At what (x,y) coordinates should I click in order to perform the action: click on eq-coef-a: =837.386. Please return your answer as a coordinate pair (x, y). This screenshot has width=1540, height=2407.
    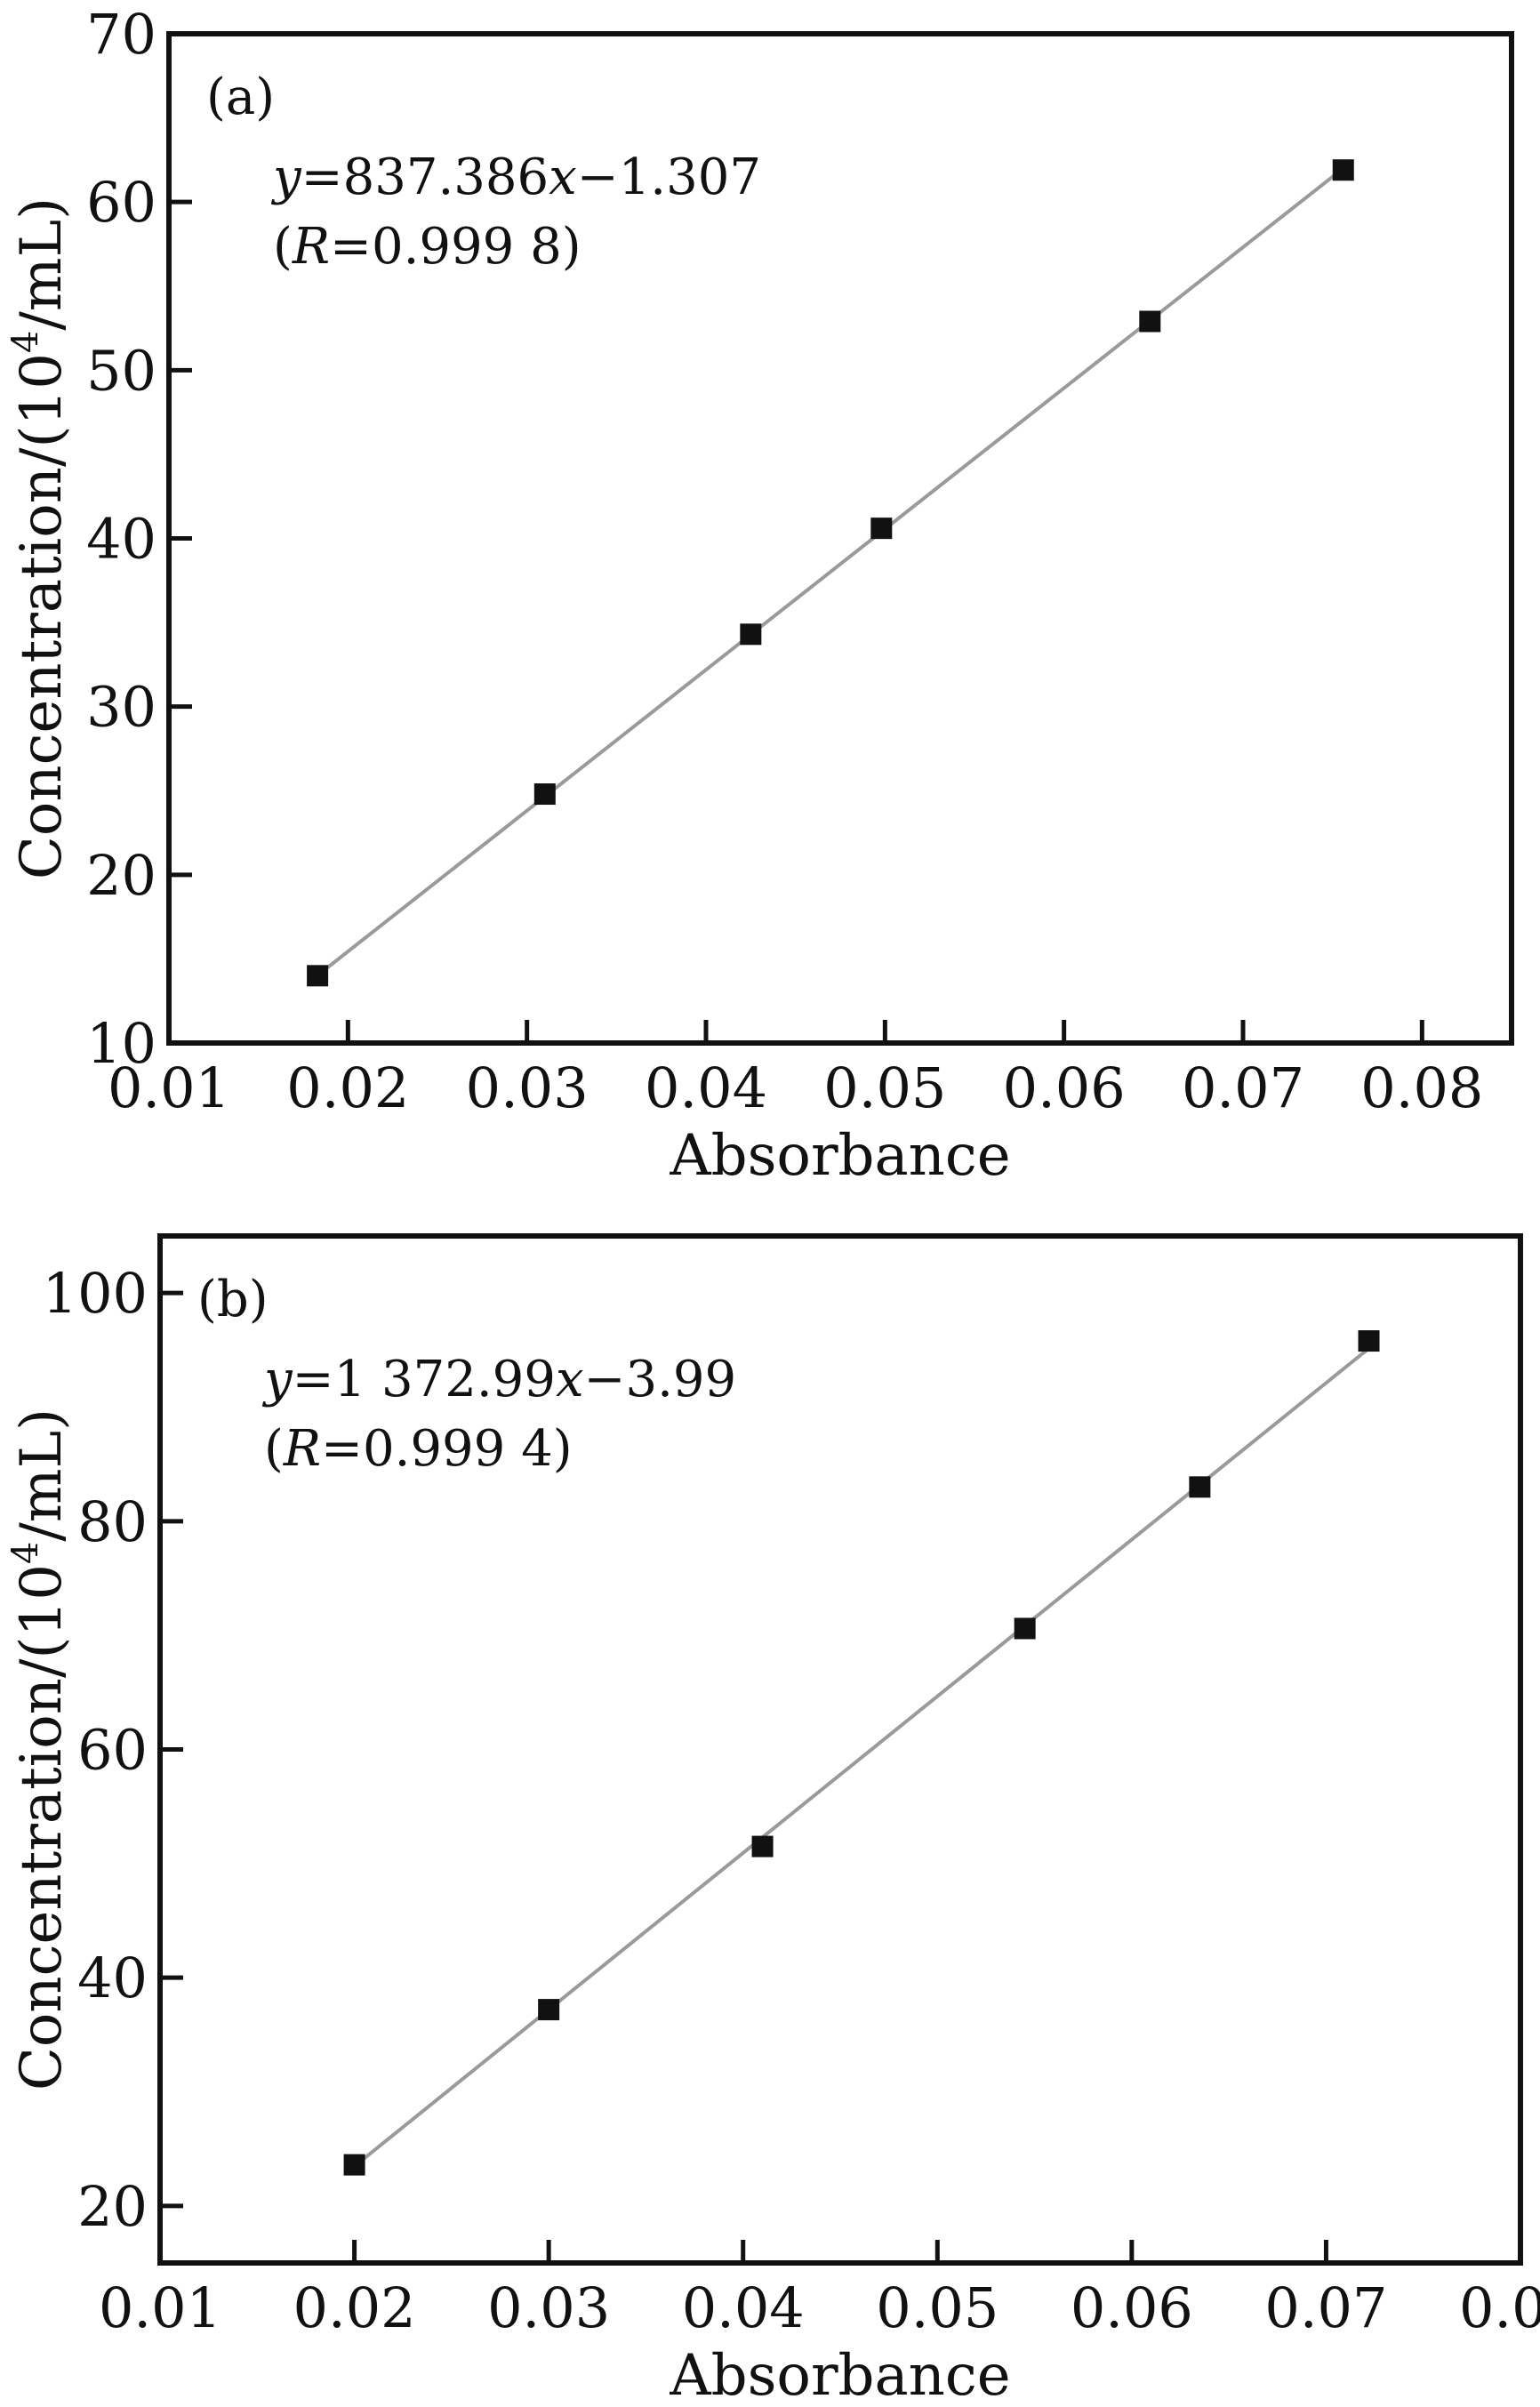
    Looking at the image, I should click on (425, 177).